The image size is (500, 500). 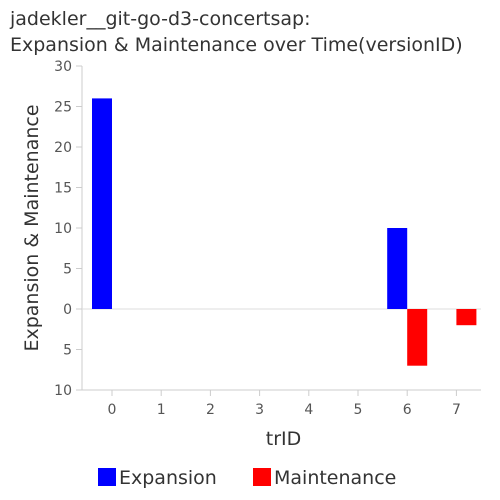 What do you see at coordinates (308, 410) in the screenshot?
I see `x-tick-label: 4` at bounding box center [308, 410].